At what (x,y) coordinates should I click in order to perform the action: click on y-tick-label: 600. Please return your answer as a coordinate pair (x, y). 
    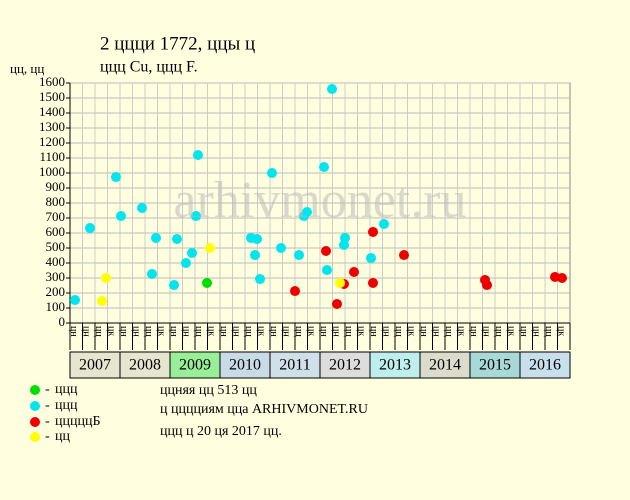
    Looking at the image, I should click on (56, 231).